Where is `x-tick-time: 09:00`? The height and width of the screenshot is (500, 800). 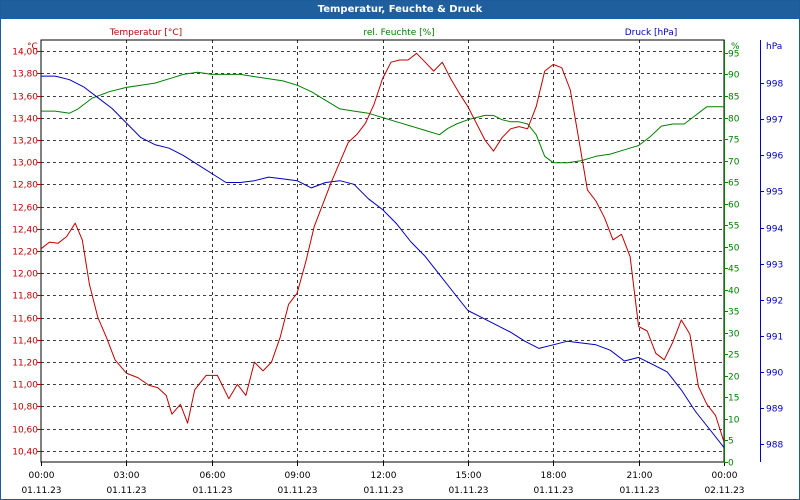
x-tick-time: 09:00 is located at coordinates (298, 476).